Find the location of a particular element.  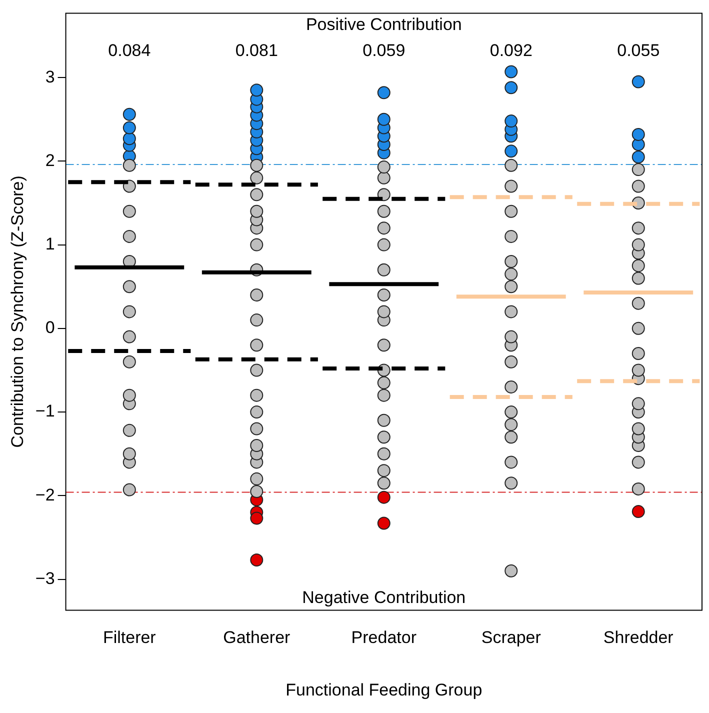

y-tick-label: 2 is located at coordinates (50, 160).